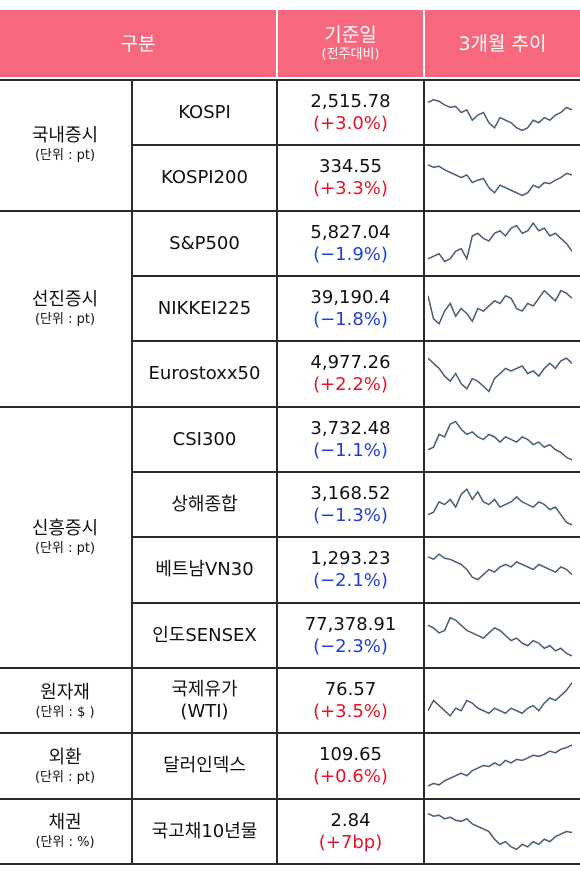  Describe the element at coordinates (350, 700) in the screenshot. I see `row-value-cell: 76.57 (+3.5%)` at that location.